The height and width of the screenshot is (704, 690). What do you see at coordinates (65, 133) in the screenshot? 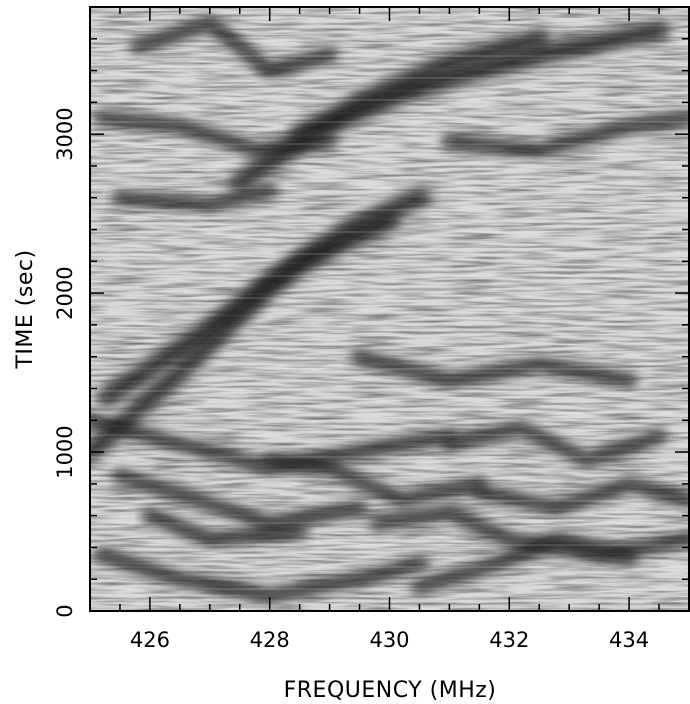
I see `y-tick-label: 3000` at bounding box center [65, 133].